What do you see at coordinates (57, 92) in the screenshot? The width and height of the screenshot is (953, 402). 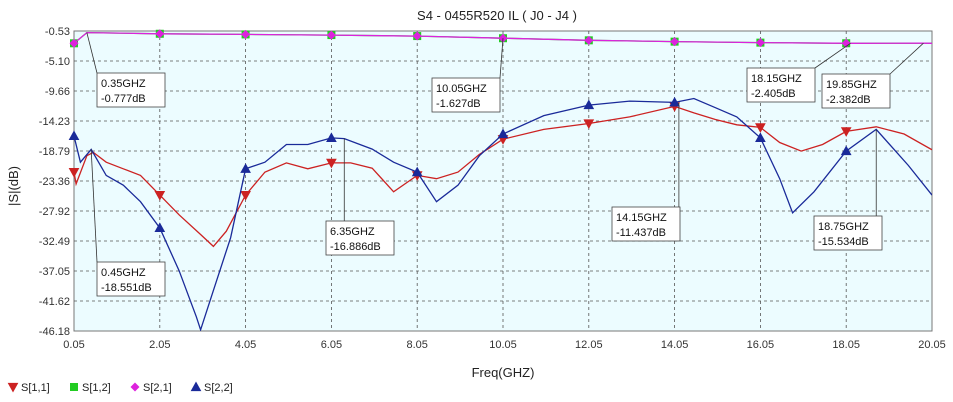 I see `y-tick-label: -9.66` at bounding box center [57, 92].